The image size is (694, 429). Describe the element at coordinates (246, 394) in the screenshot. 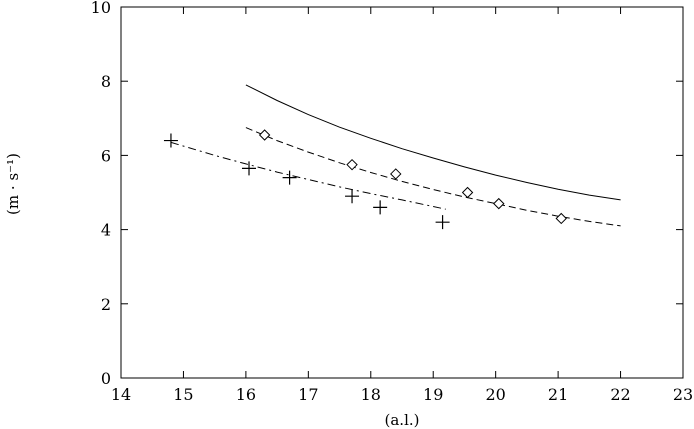

I see `x-tick-label: 16` at that location.